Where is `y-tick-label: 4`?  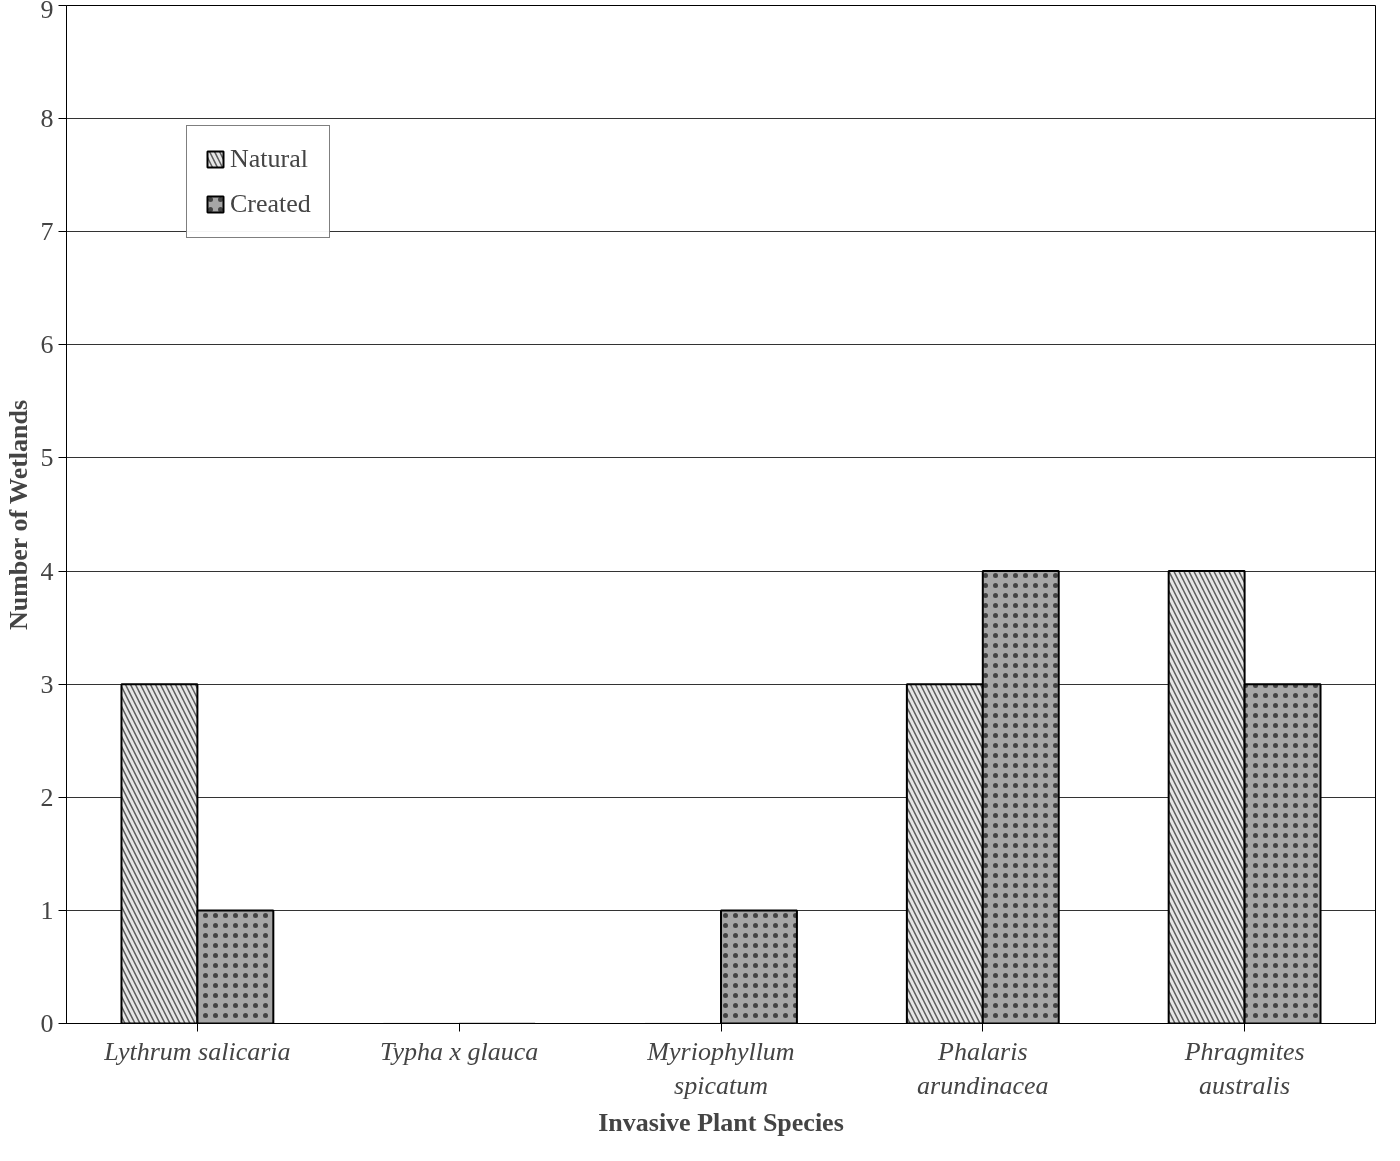 y-tick-label: 4 is located at coordinates (47, 571).